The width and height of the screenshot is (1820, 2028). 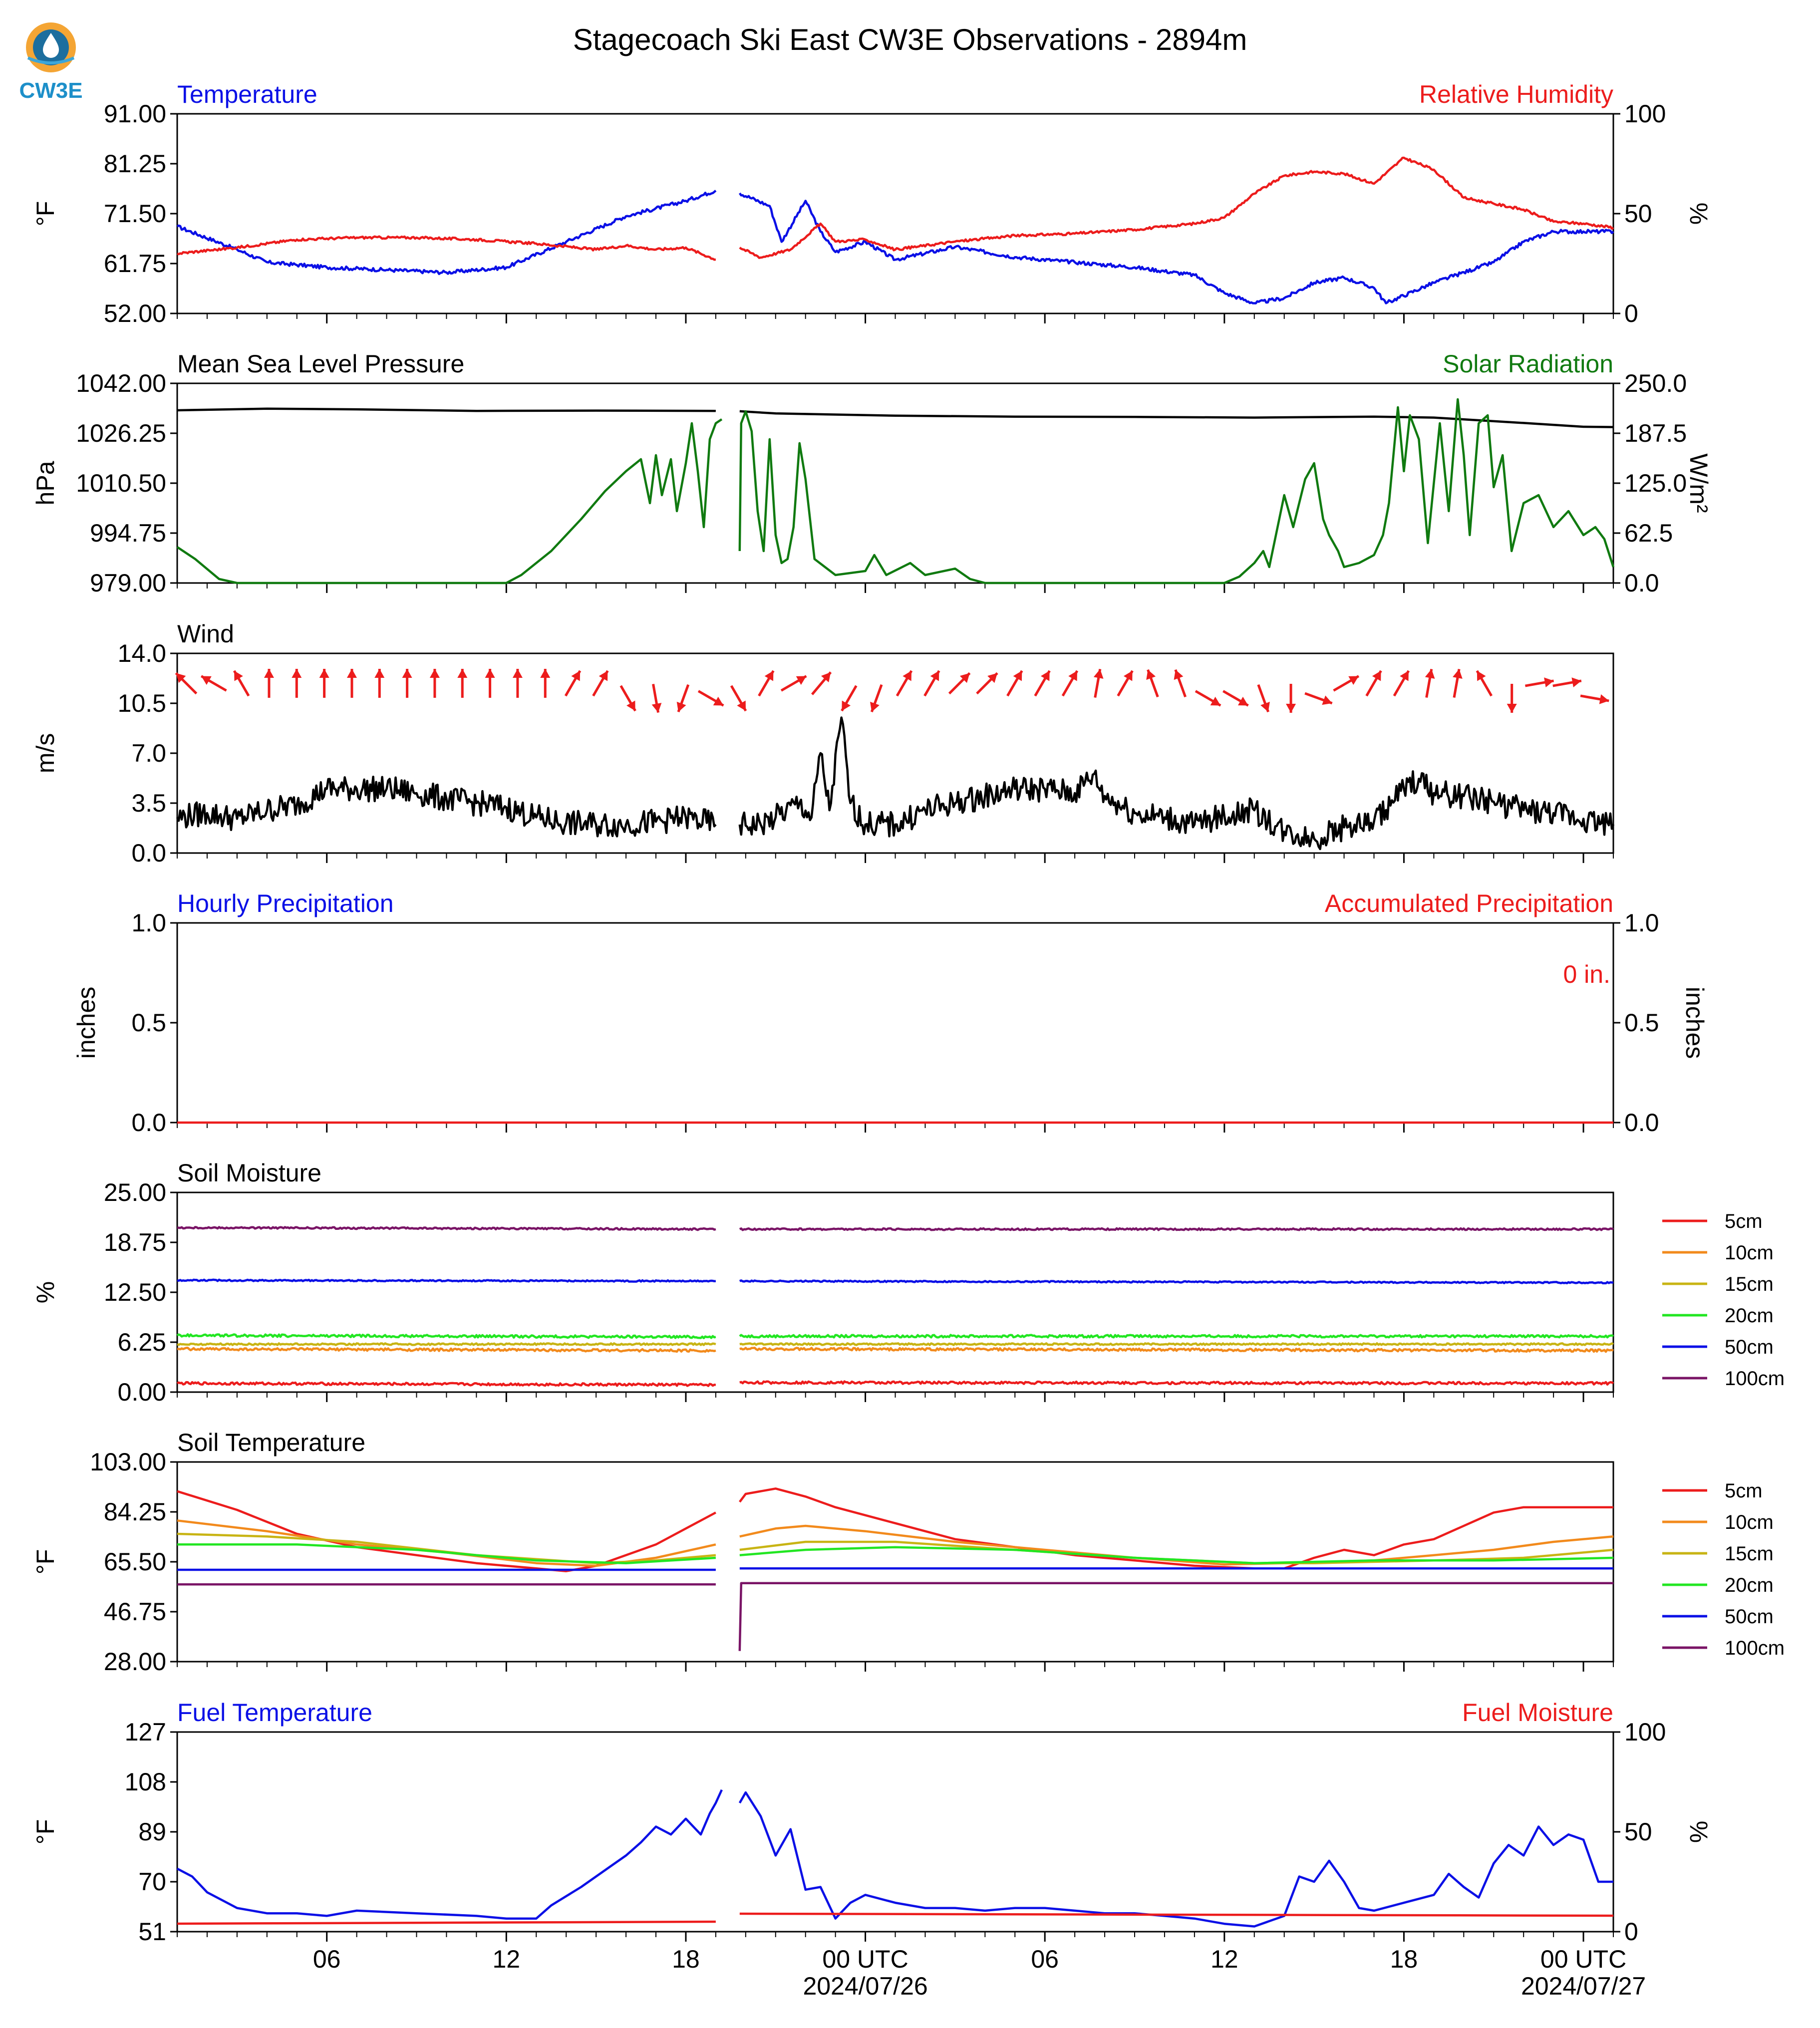 I want to click on x-tick-label: 18, so click(x=1404, y=1959).